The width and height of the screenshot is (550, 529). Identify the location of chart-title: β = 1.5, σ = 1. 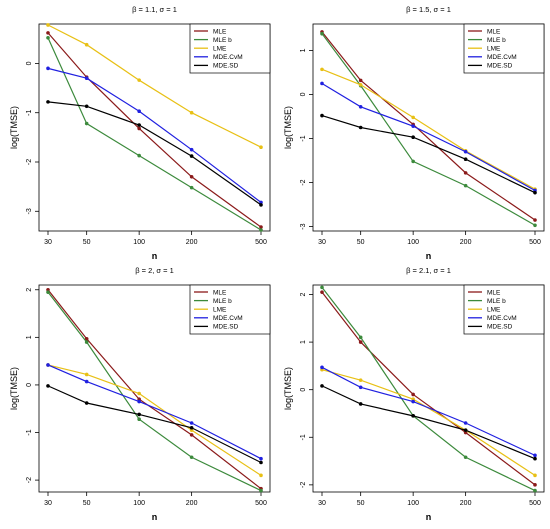
(428, 9).